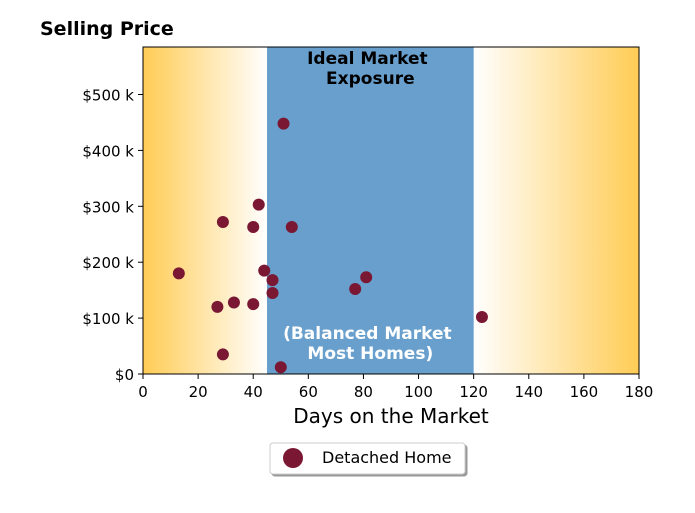 This screenshot has width=695, height=513. I want to click on x-tick-label: 160, so click(584, 392).